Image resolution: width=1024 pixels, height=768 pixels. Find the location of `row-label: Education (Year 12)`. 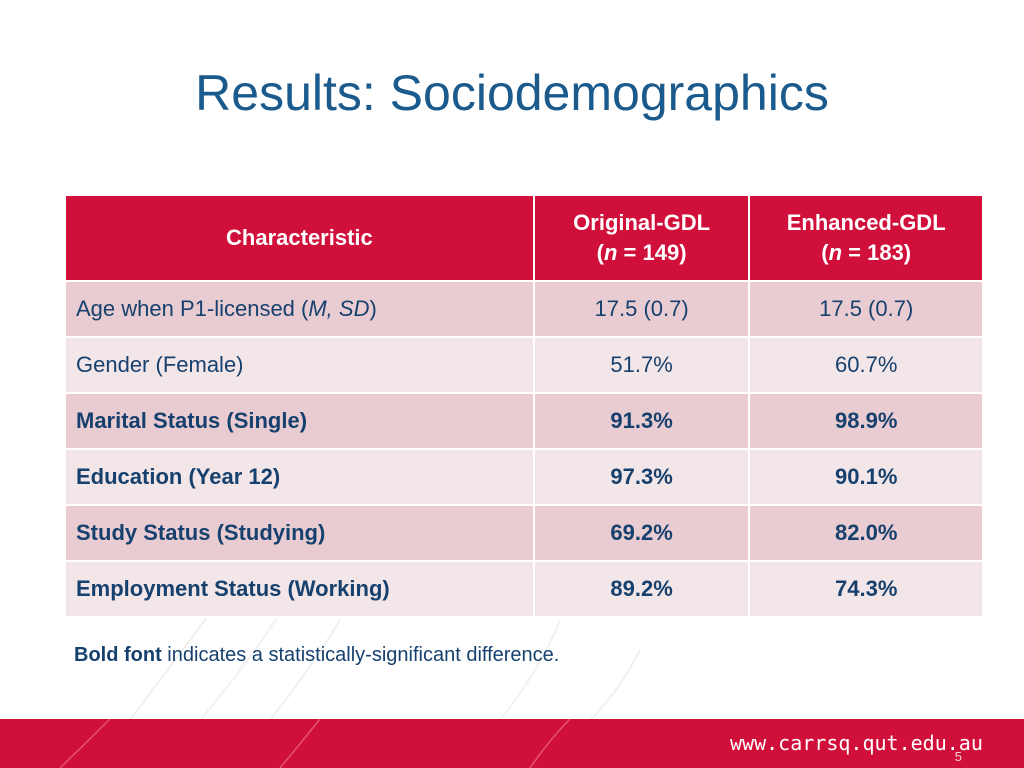

row-label: Education (Year 12) is located at coordinates (299, 477).